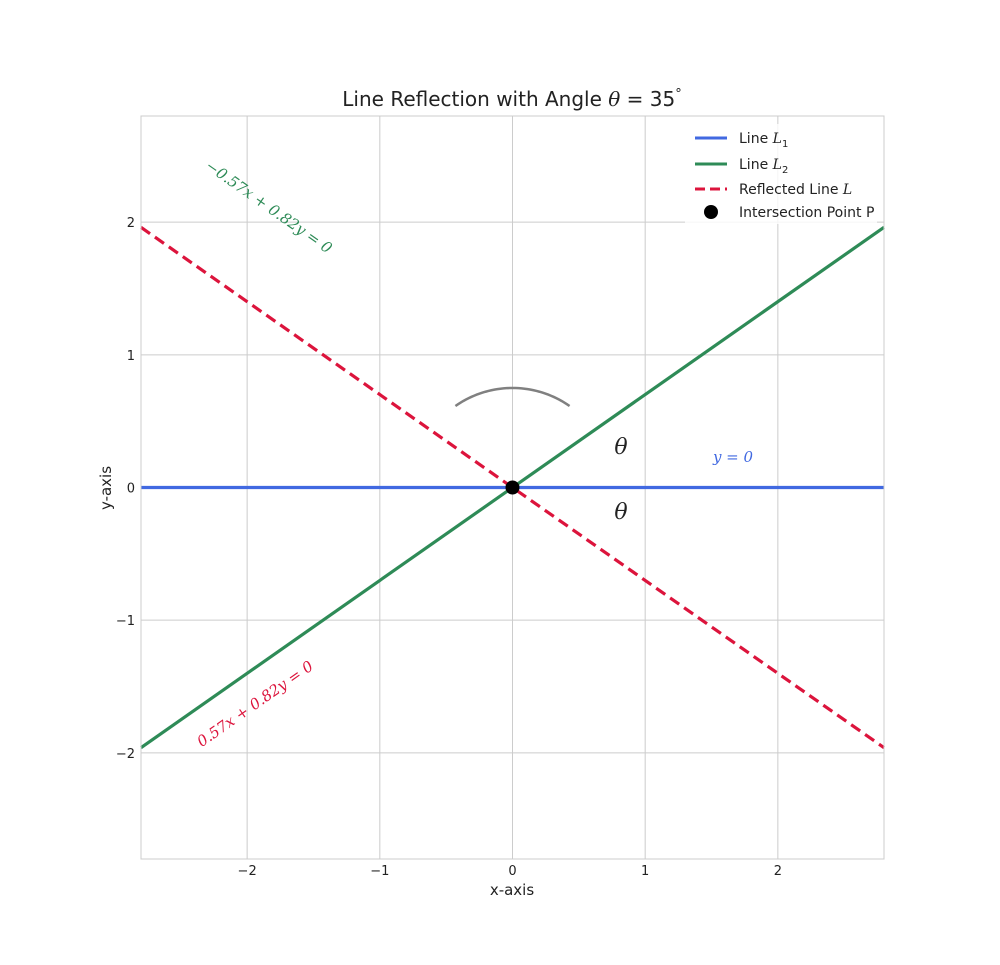  I want to click on y-tick-label: 1, so click(131, 356).